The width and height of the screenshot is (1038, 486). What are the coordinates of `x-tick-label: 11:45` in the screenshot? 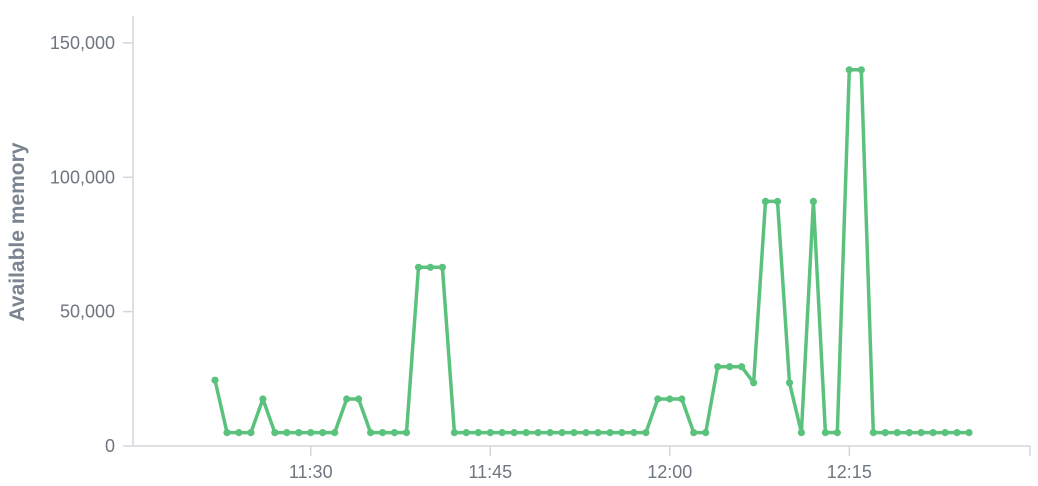 It's located at (490, 472).